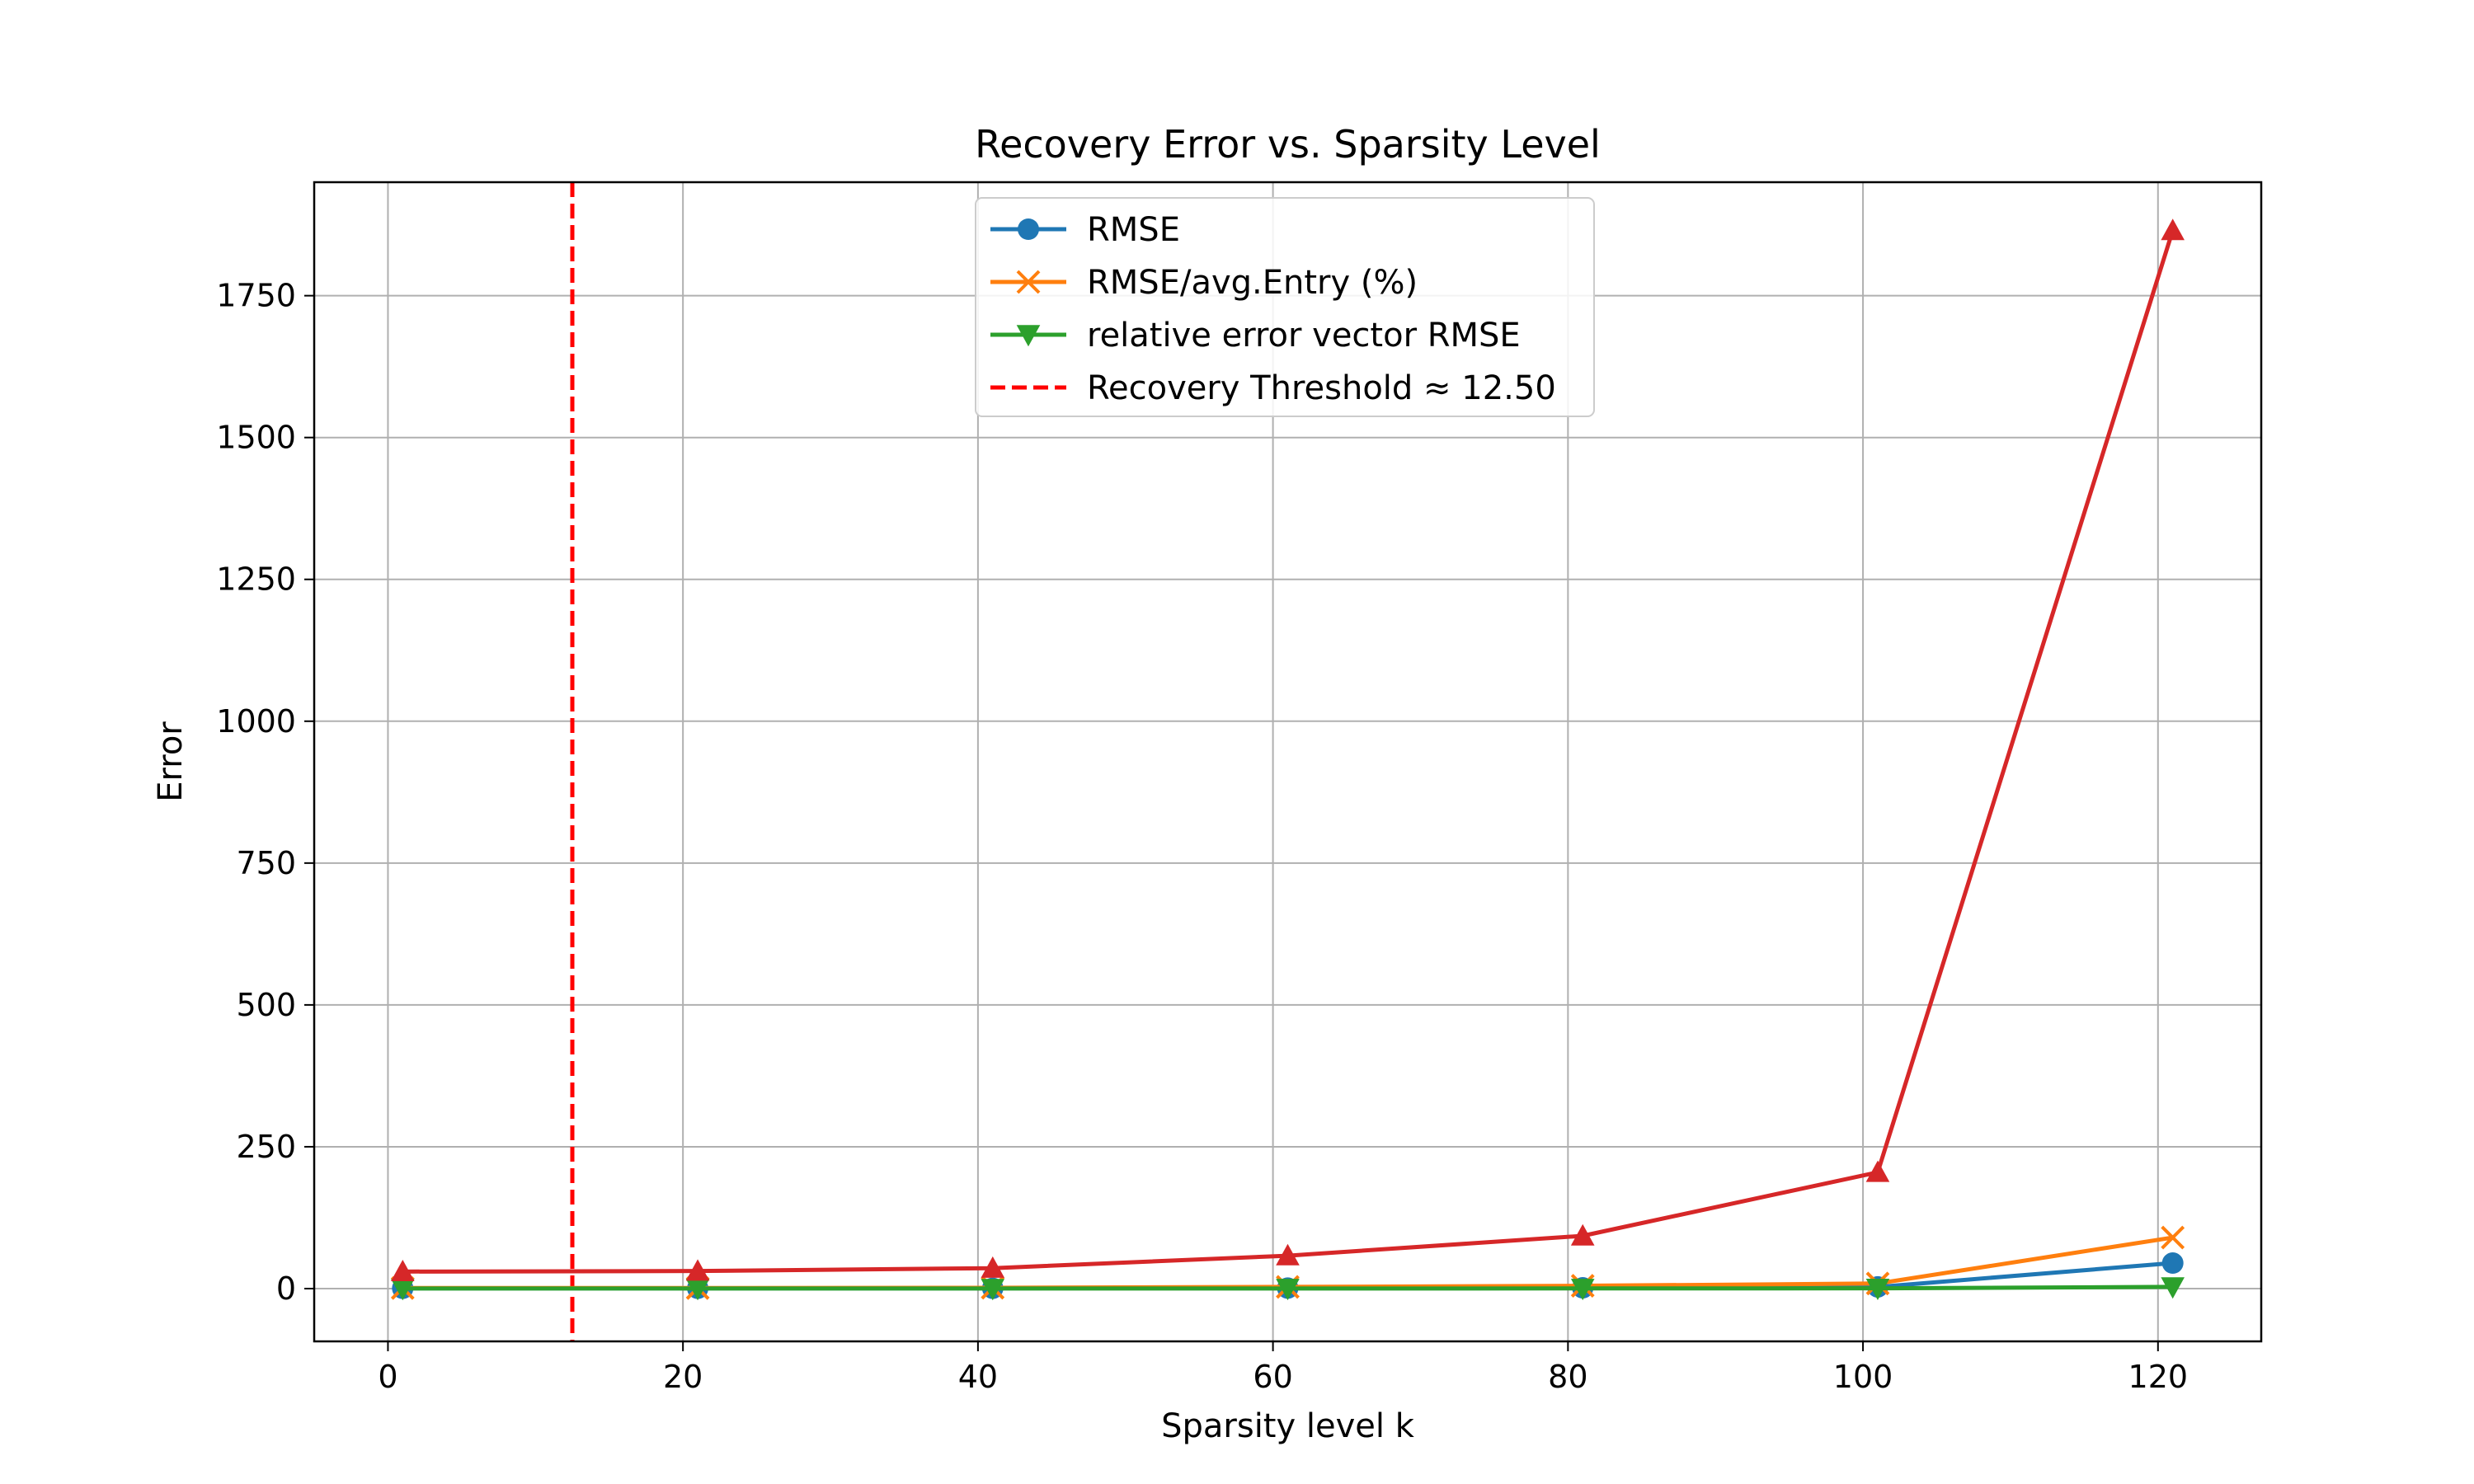 This screenshot has height=1484, width=2474. Describe the element at coordinates (978, 1377) in the screenshot. I see `x-tick-label: 40` at that location.